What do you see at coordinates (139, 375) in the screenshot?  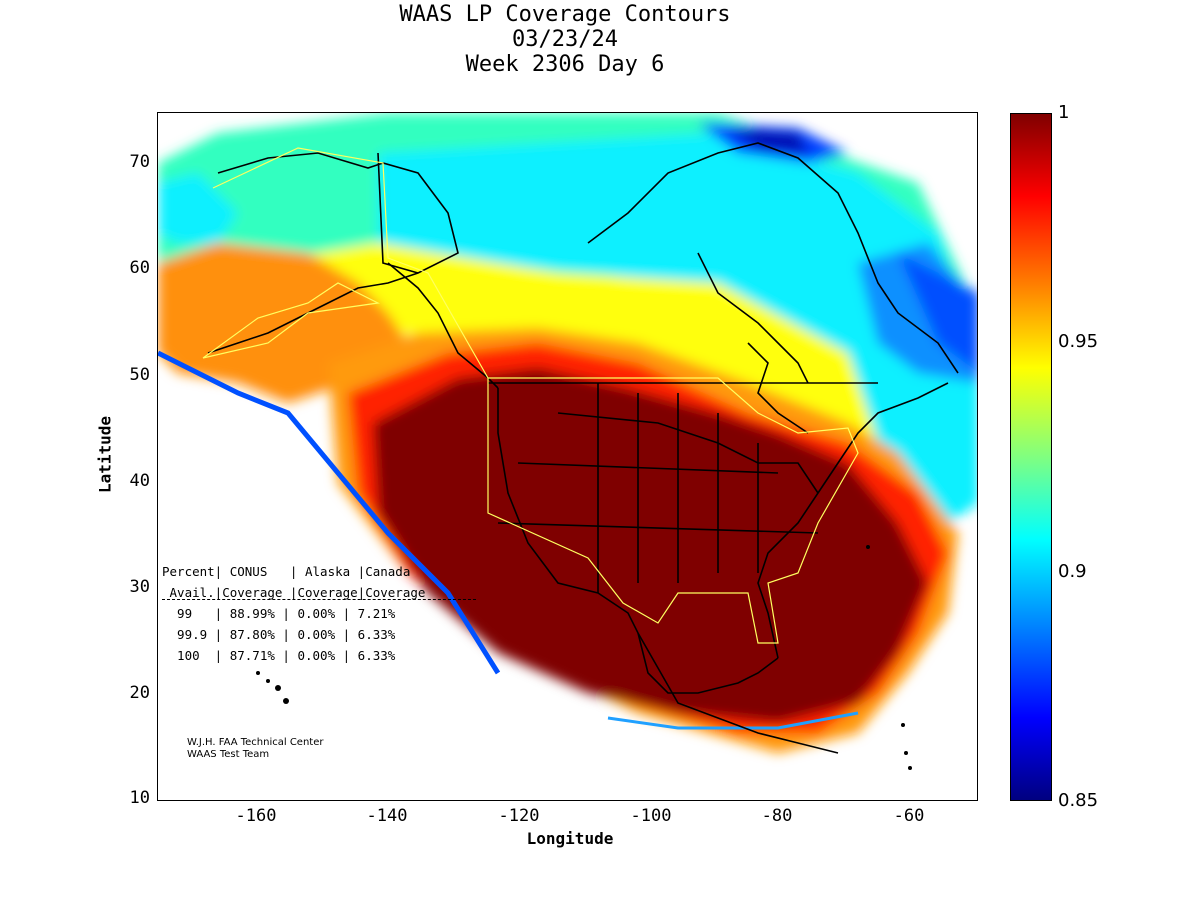 I see `ytick-50: 50` at bounding box center [139, 375].